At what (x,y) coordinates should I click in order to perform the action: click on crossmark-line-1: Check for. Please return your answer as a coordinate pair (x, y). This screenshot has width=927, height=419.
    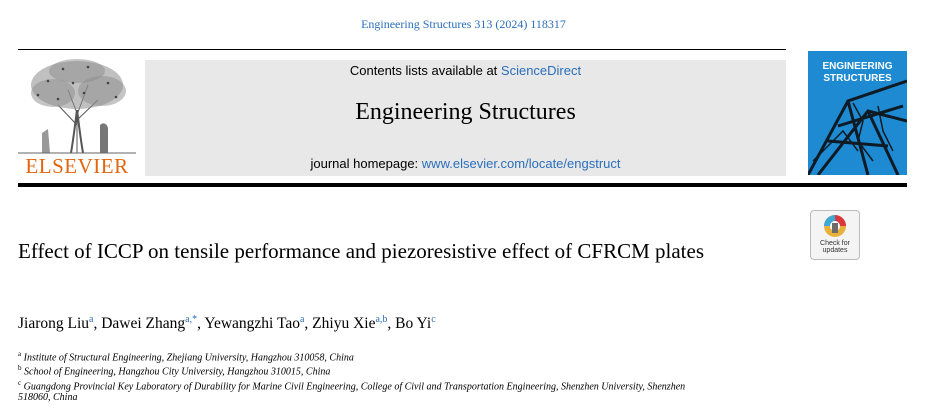
    Looking at the image, I should click on (835, 243).